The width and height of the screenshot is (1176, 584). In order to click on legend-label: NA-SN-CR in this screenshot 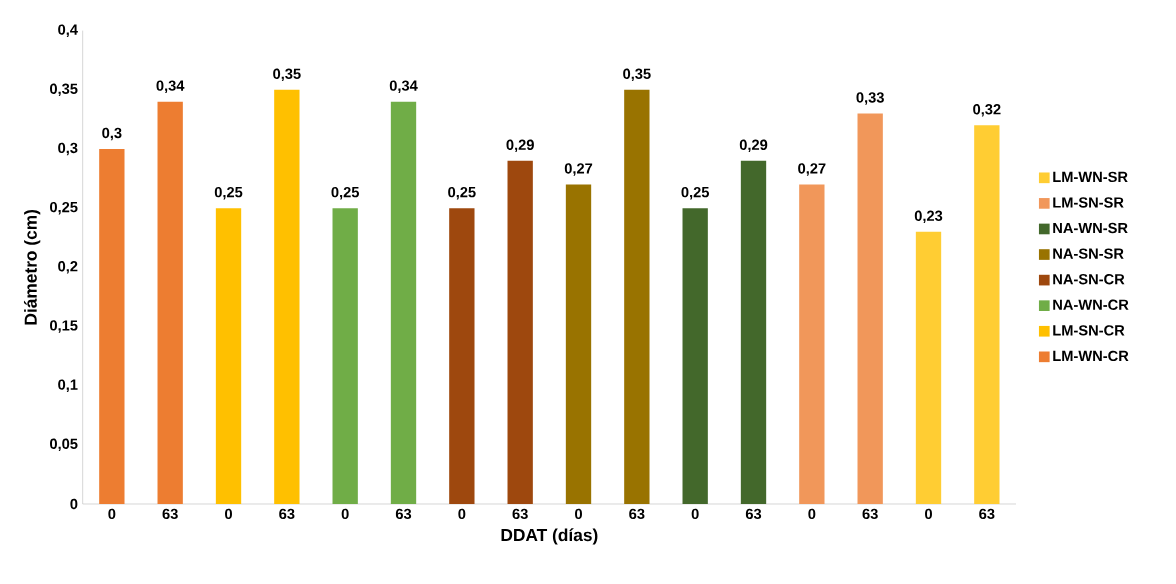, I will do `click(1089, 279)`.